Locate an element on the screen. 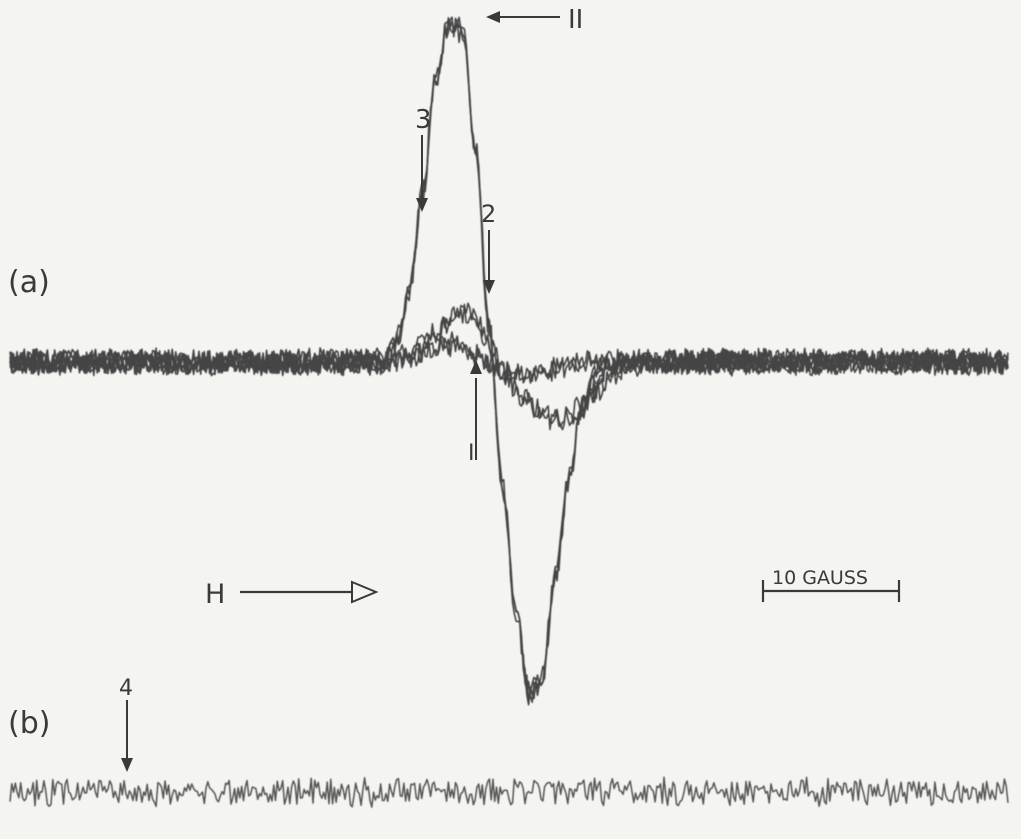 This screenshot has width=1021, height=839. trace-2-arrowhead is located at coordinates (489, 287).